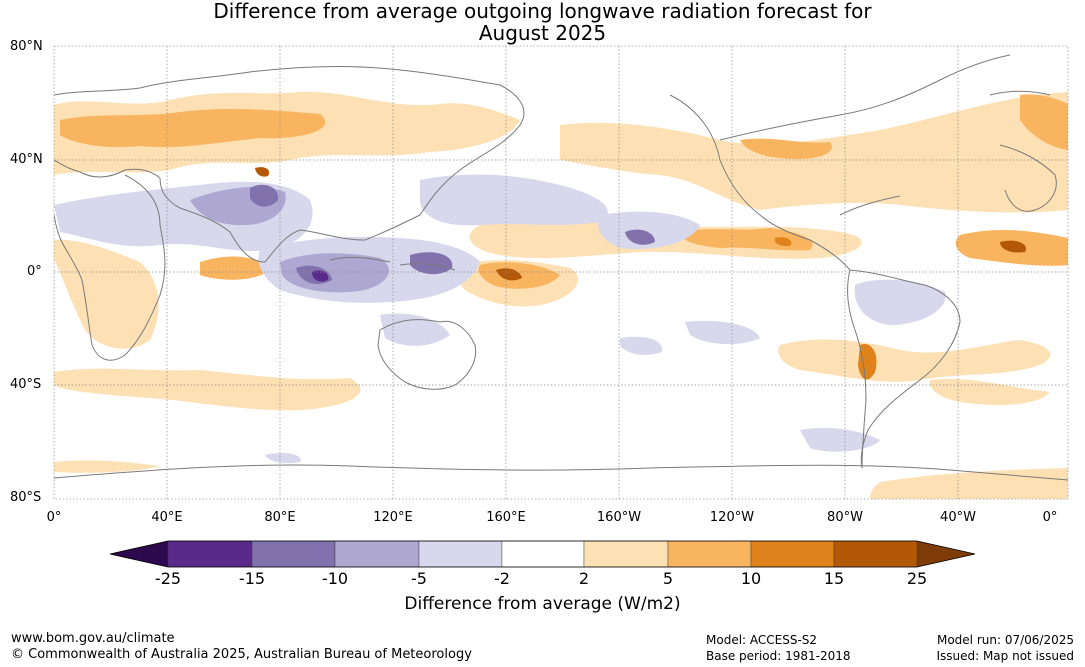 The image size is (1085, 667). What do you see at coordinates (168, 578) in the screenshot?
I see `colorbar-tick: -25` at bounding box center [168, 578].